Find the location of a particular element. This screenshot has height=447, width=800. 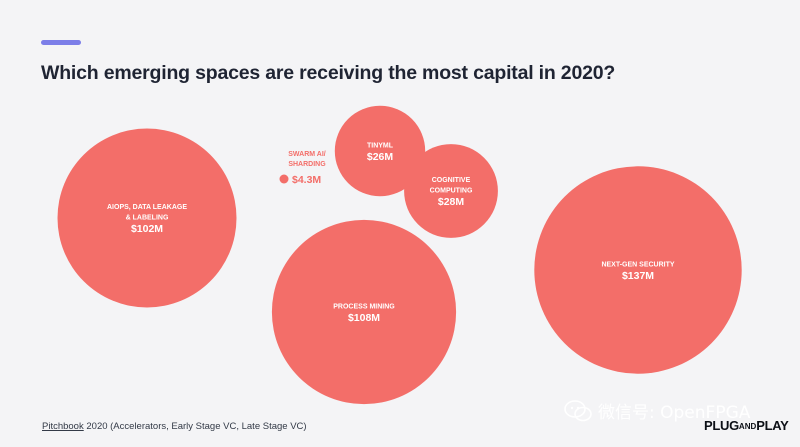

bubble-label-swarm-ai-sharding: SHARDING is located at coordinates (307, 164).